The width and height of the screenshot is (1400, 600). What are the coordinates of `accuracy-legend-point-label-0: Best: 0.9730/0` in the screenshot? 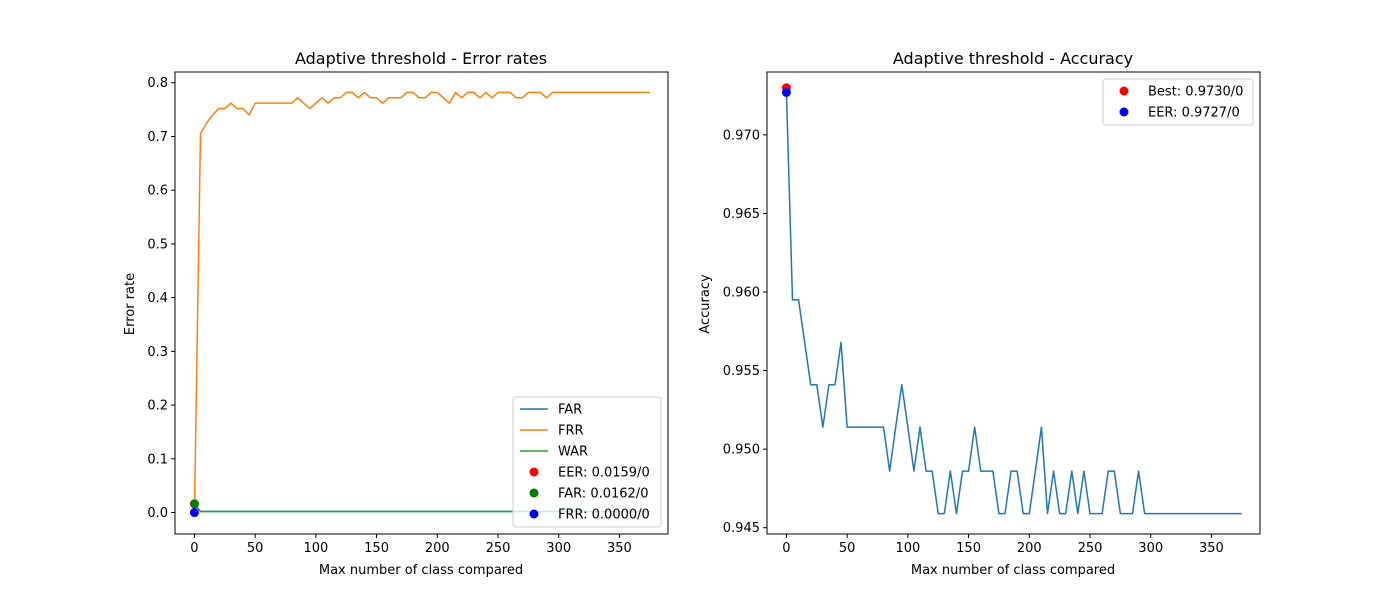 It's located at (1195, 92).